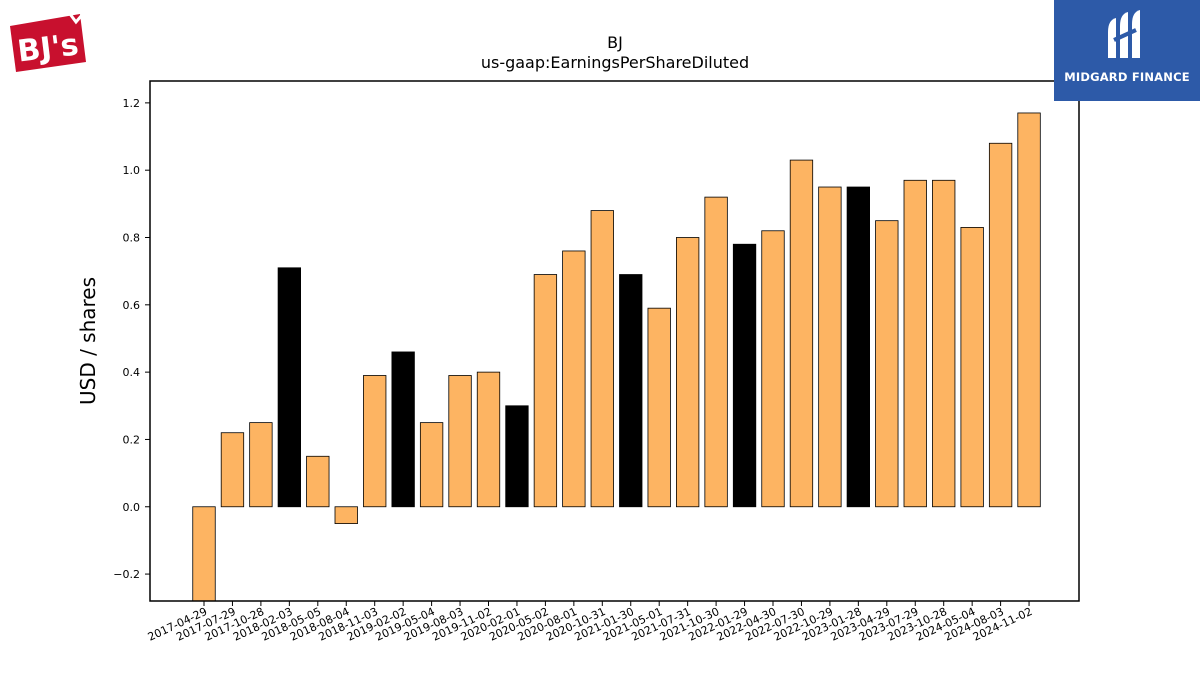  I want to click on midgard-finance-text: MIDGARD FINANCE, so click(1127, 77).